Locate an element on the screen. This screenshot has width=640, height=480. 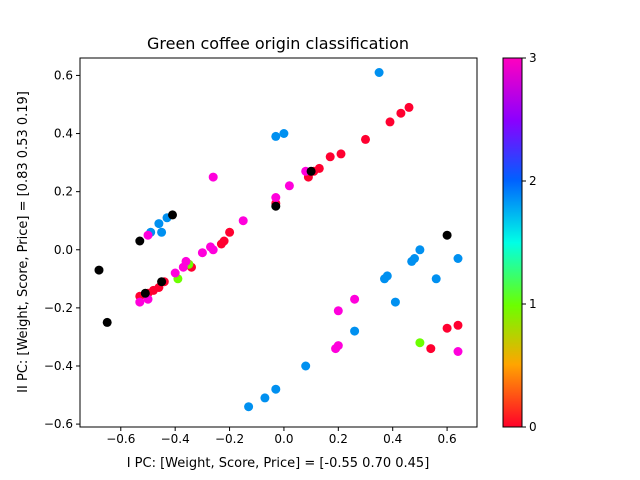
y-tick-label: 0.6 is located at coordinates (63, 75).